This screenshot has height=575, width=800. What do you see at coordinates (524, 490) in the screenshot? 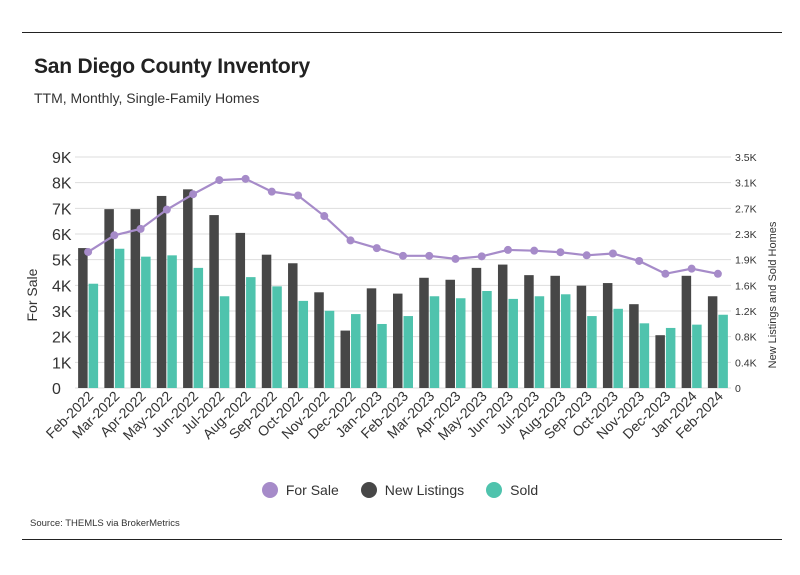
I see `legend-label-sold: Sold` at bounding box center [524, 490].